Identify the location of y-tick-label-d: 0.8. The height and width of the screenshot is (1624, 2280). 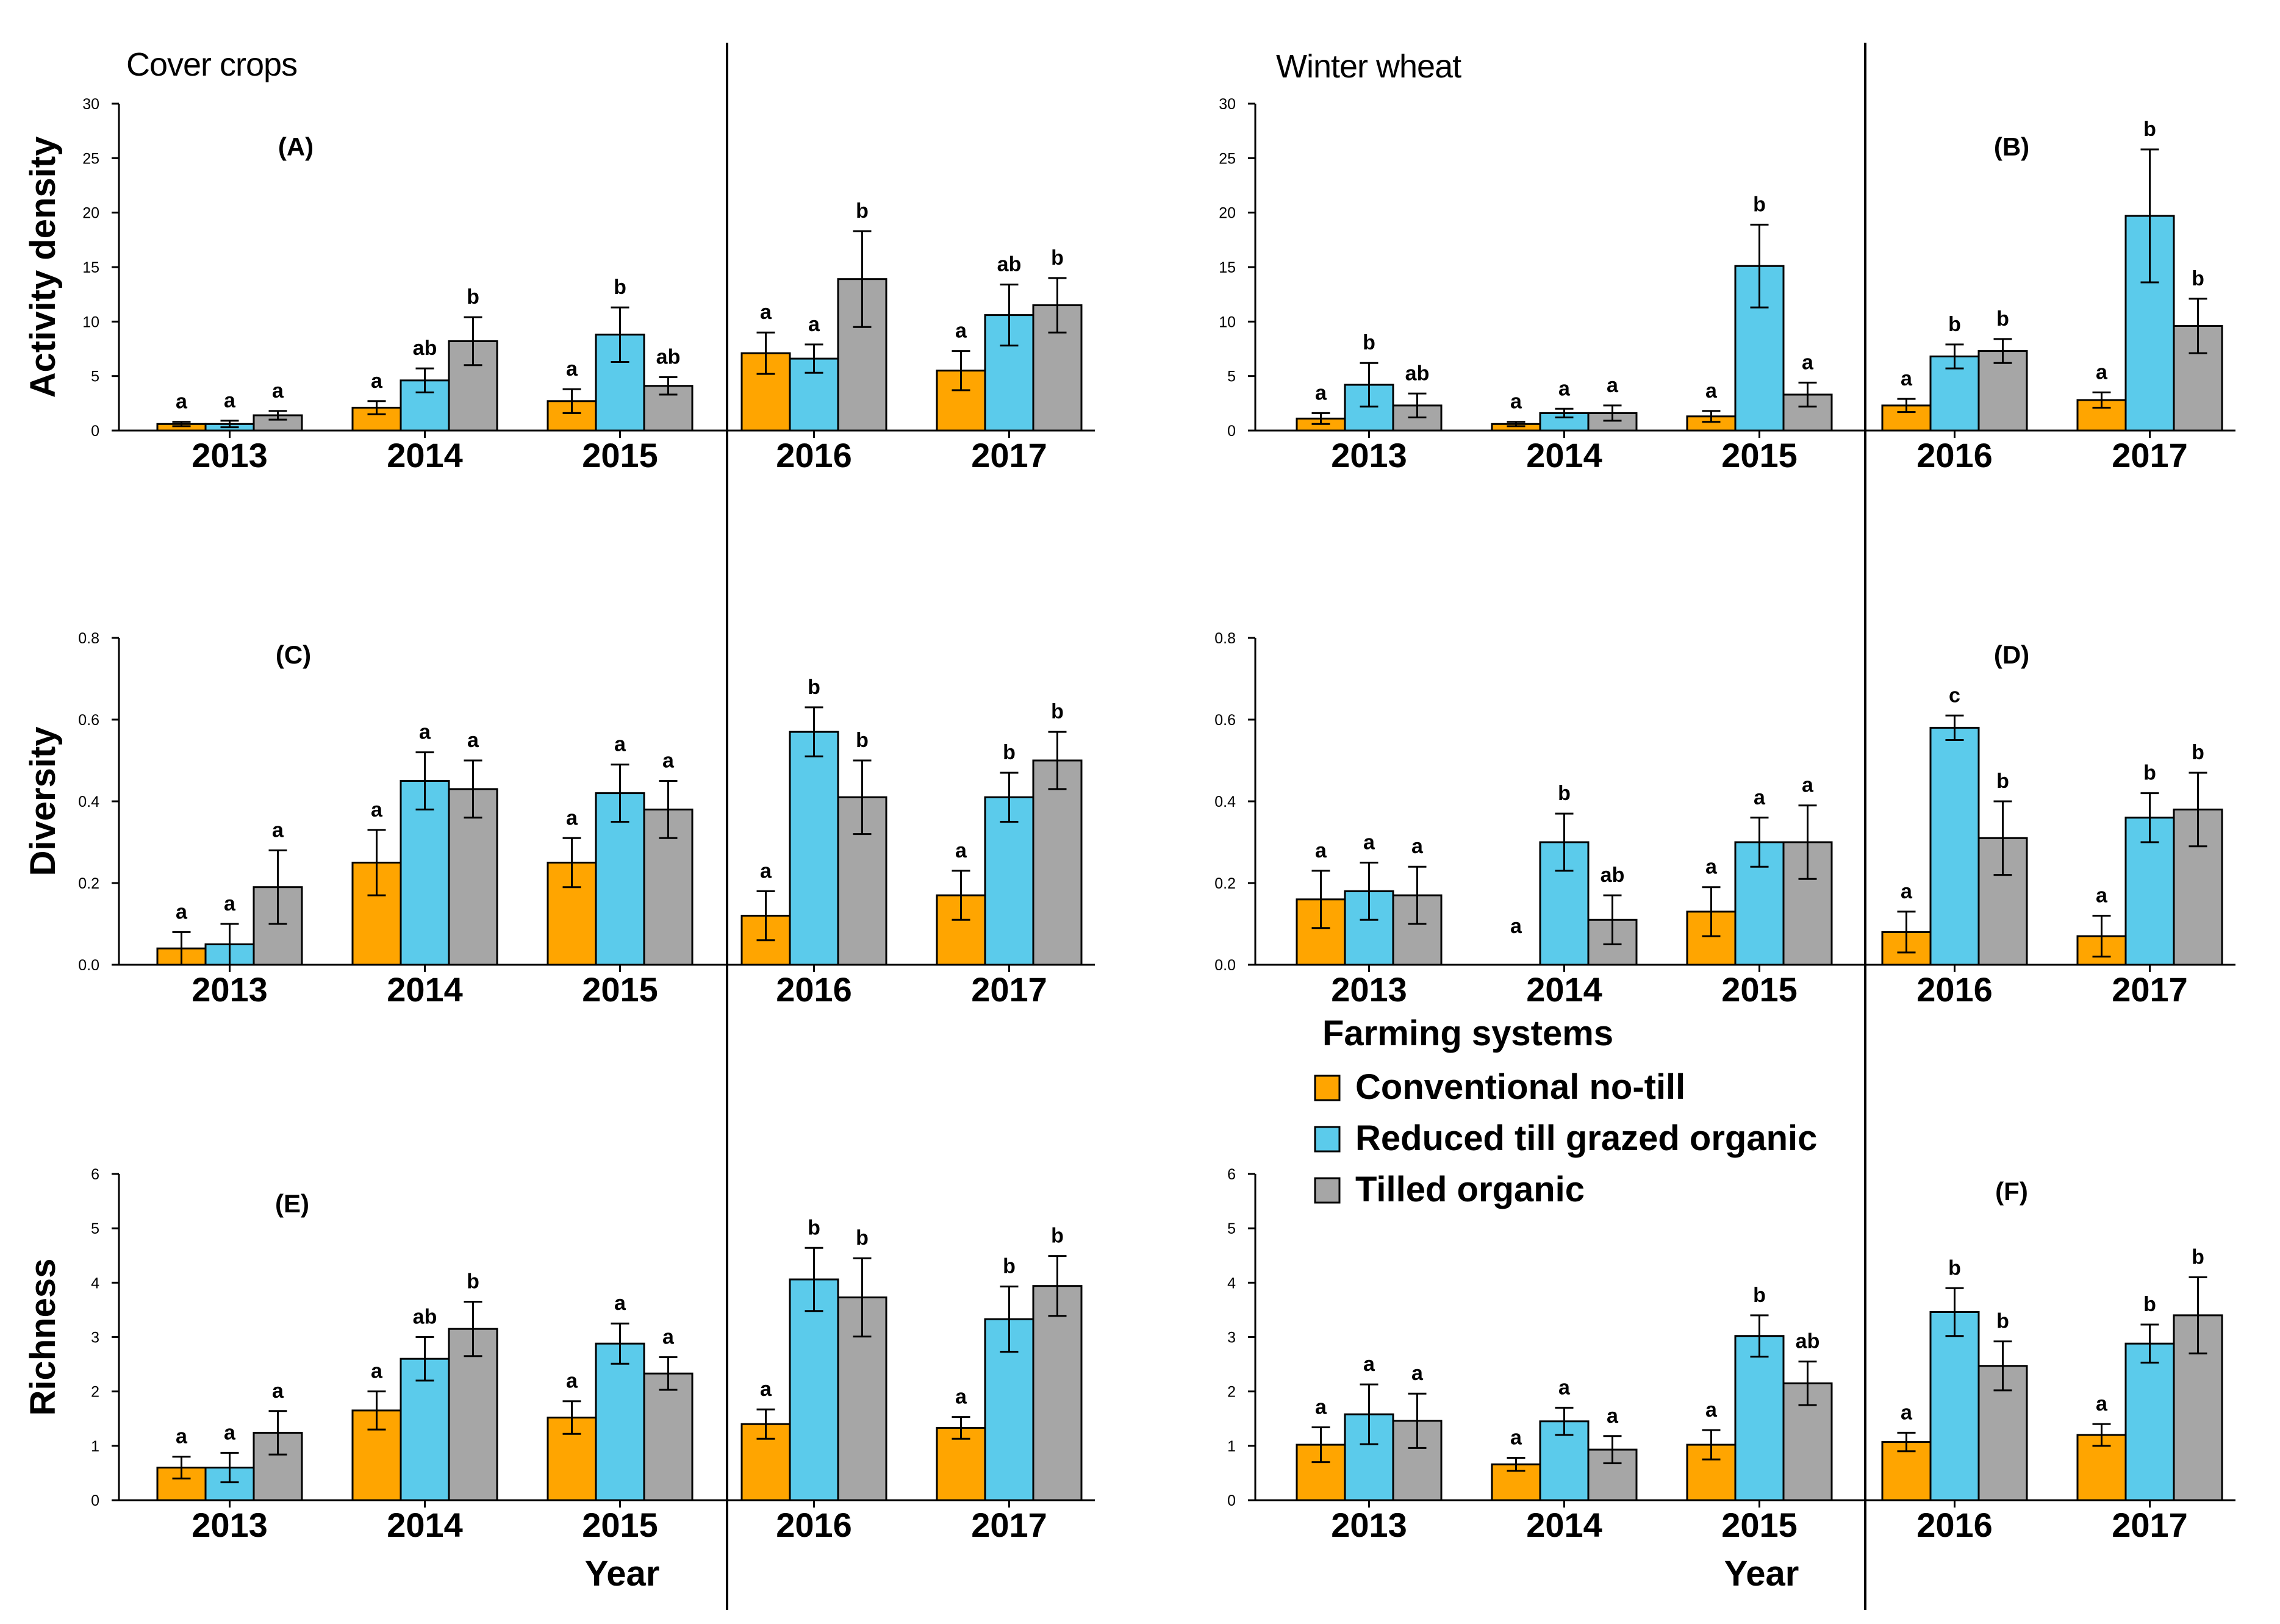
(1225, 639).